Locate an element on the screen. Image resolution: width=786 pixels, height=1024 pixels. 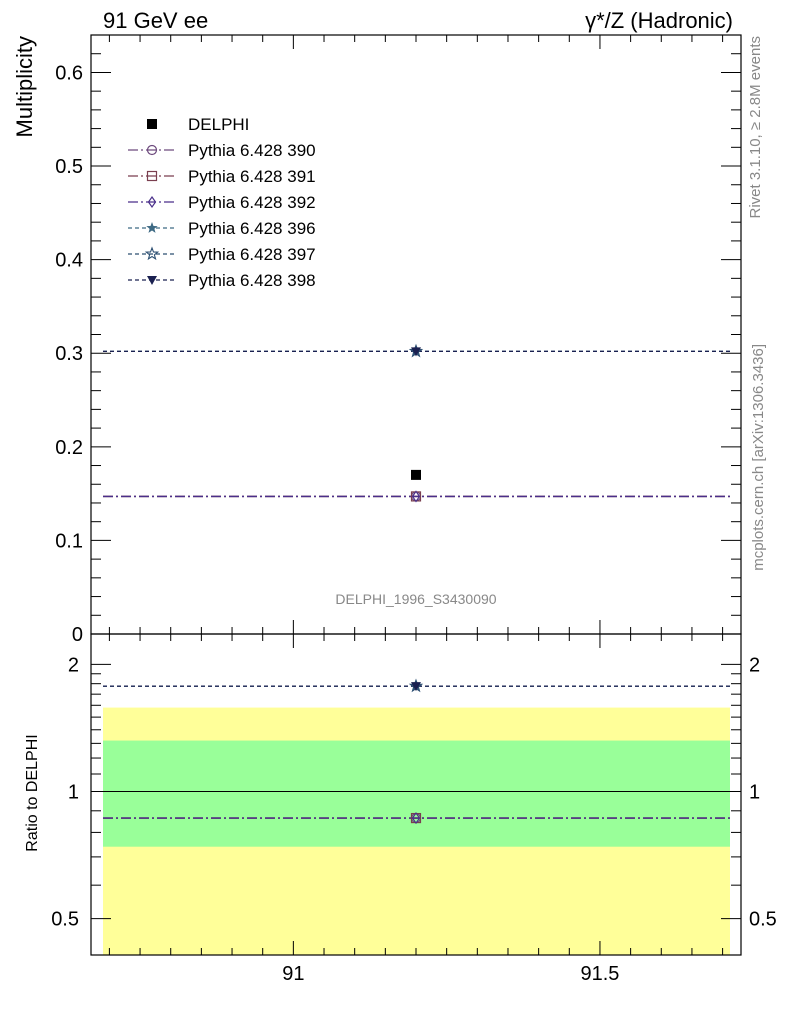
main-y-tick-label: 0 is located at coordinates (77, 635).